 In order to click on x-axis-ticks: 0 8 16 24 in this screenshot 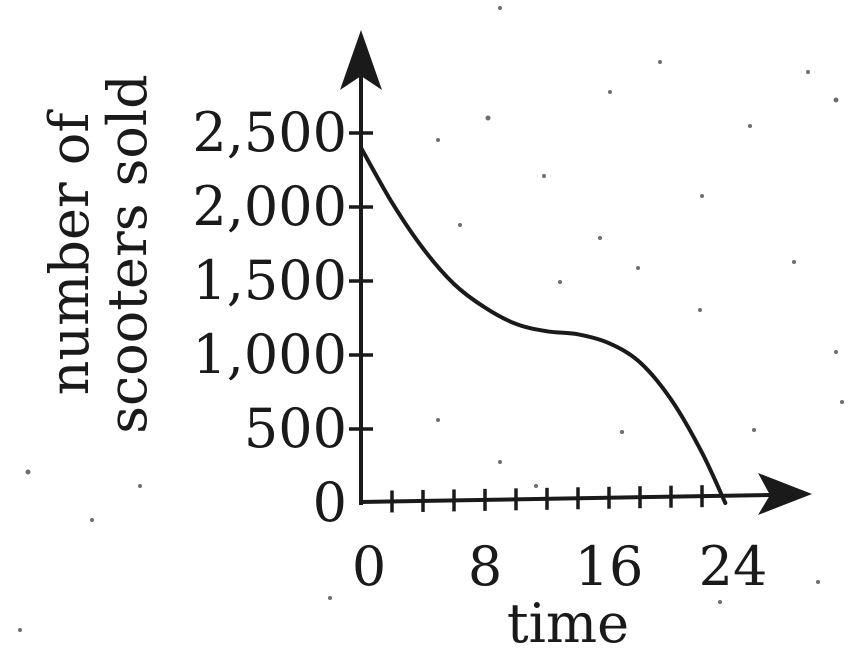, I will do `click(560, 541)`.